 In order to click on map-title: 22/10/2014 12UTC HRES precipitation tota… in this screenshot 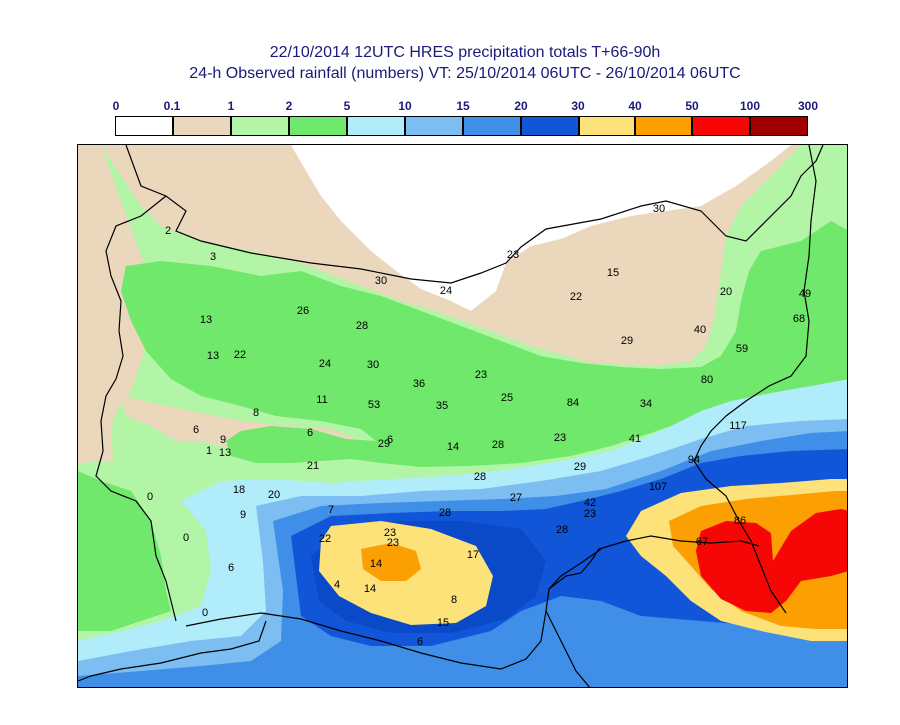, I will do `click(465, 52)`.